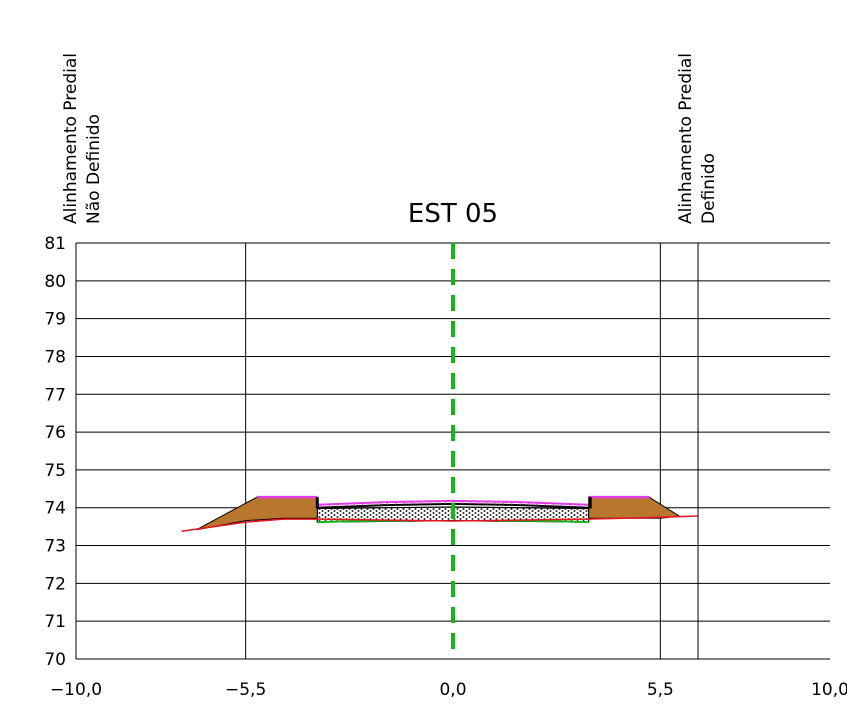 Image resolution: width=847 pixels, height=720 pixels. Describe the element at coordinates (71, 138) in the screenshot. I see `left-alignment-label-line1: Alinhamento Predial` at that location.